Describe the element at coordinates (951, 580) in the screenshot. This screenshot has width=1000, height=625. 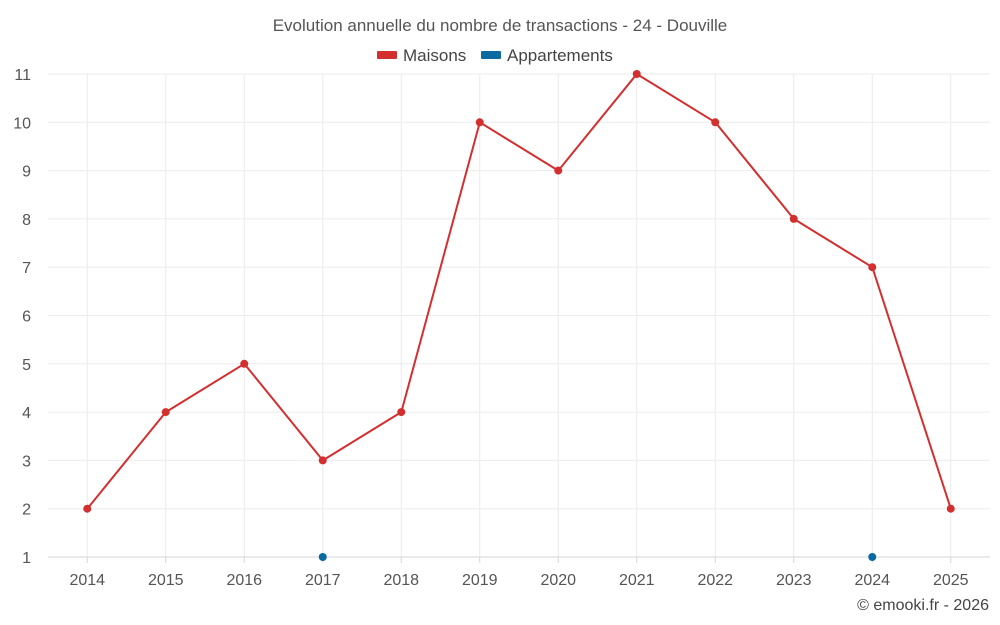
I see `x-tick-label: 2025` at that location.